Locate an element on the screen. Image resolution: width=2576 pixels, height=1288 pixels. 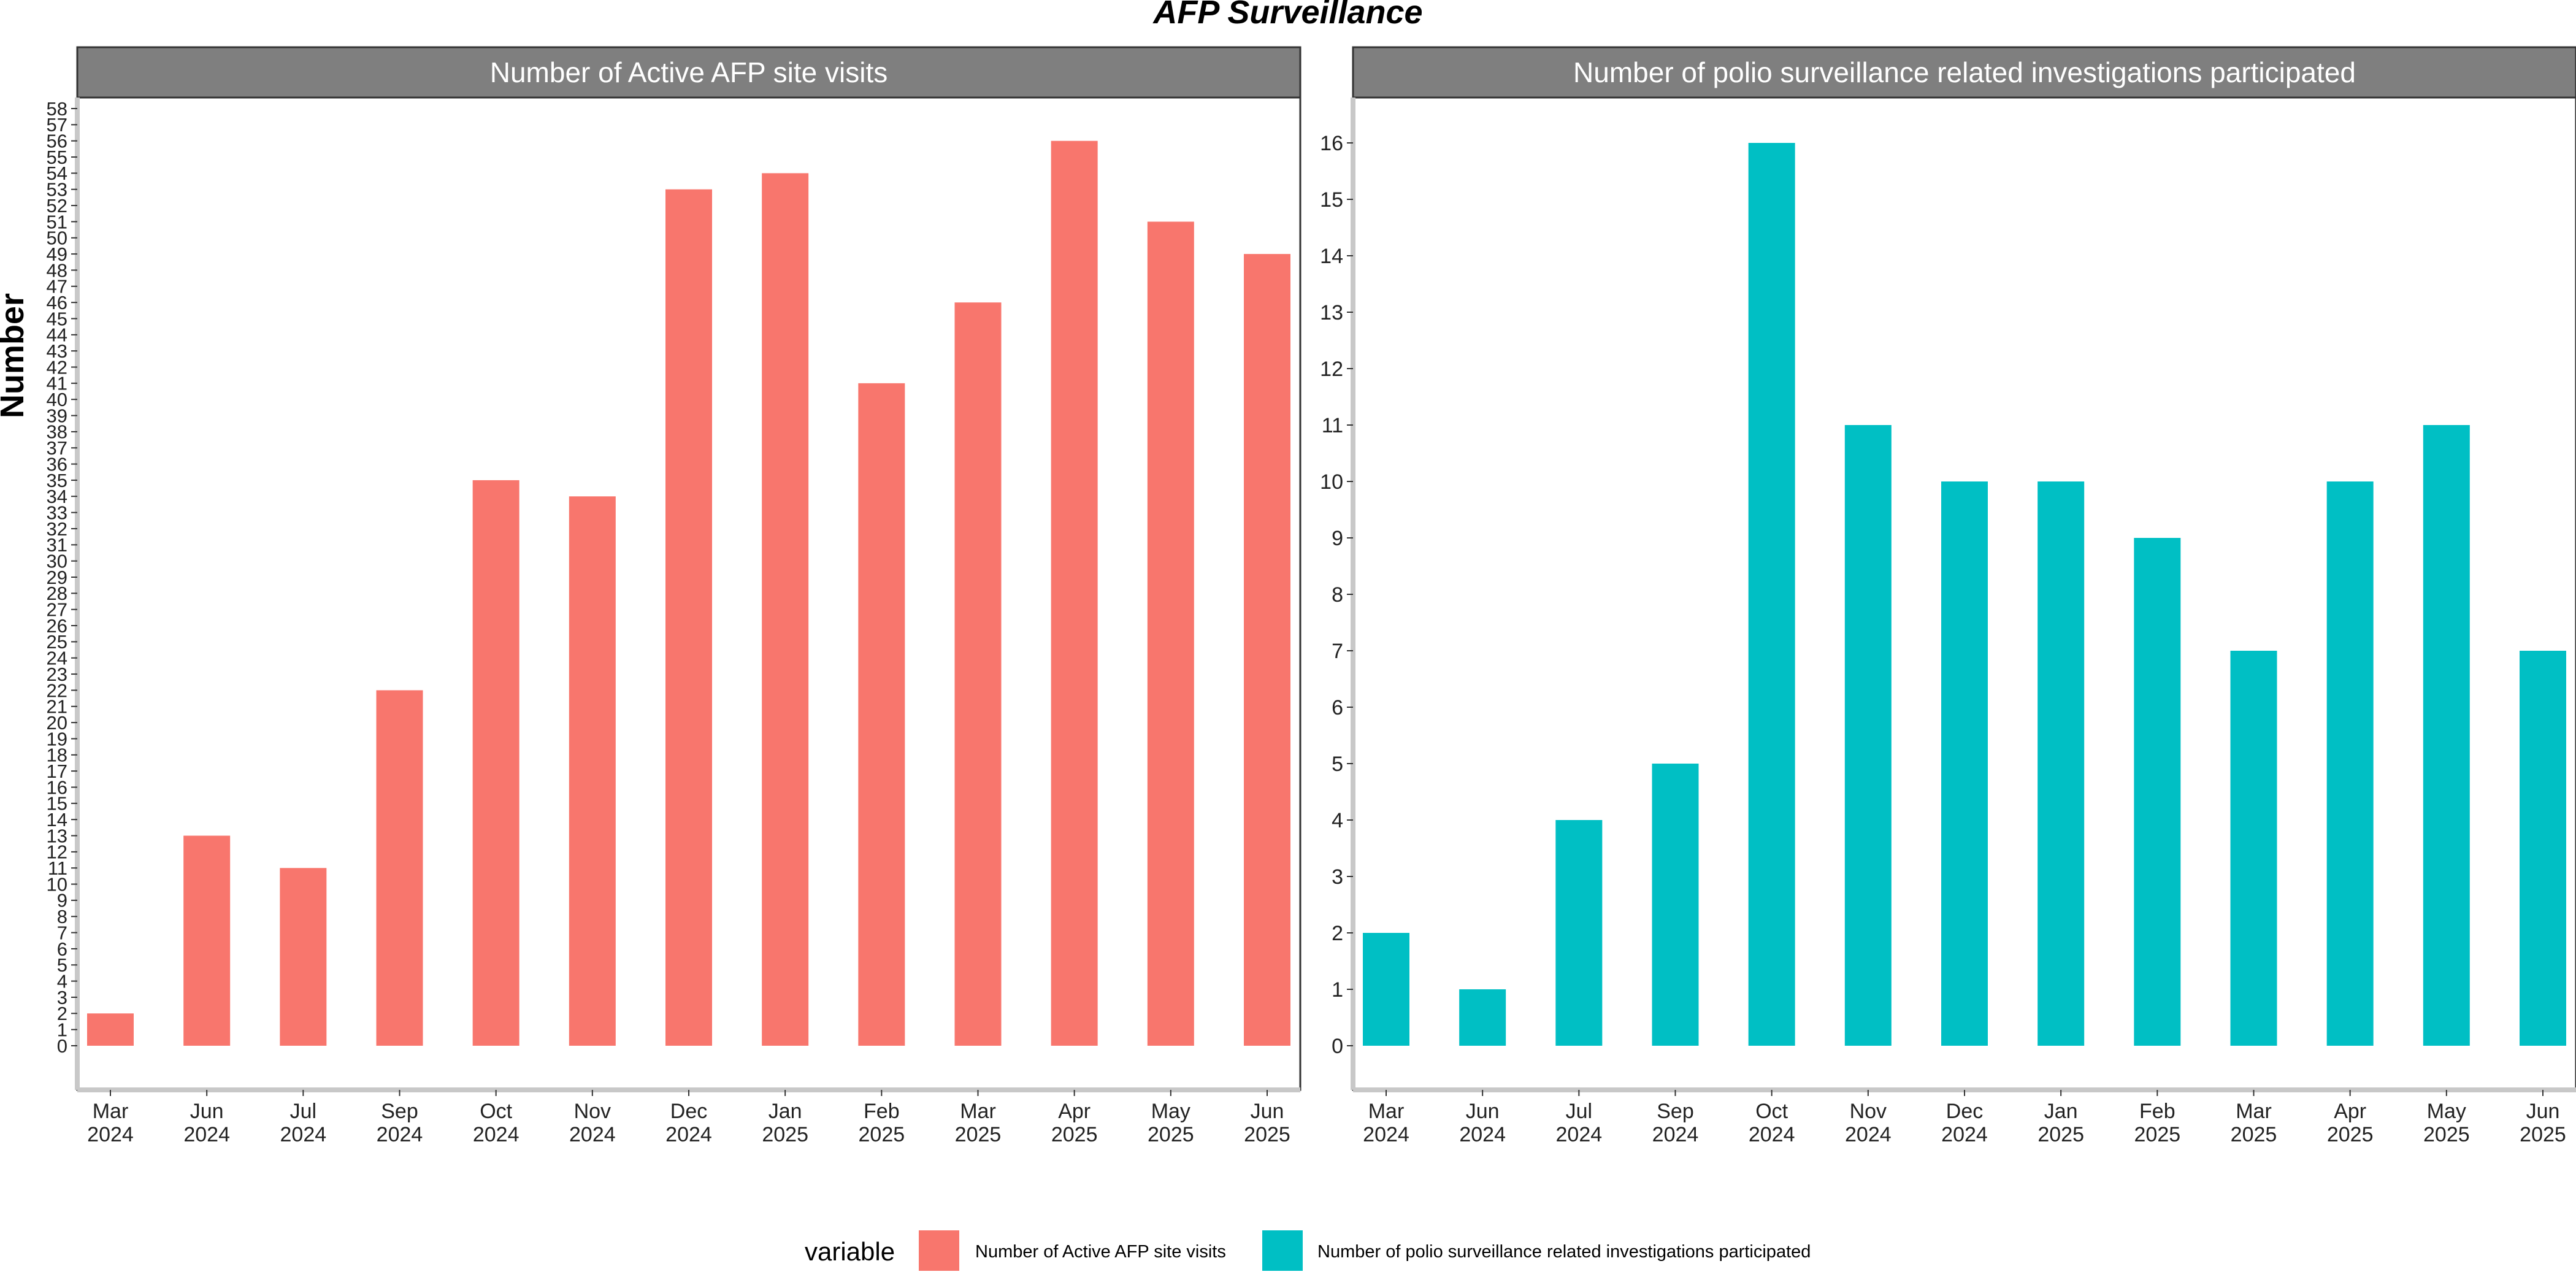
y-tick-label: 55 is located at coordinates (57, 157).